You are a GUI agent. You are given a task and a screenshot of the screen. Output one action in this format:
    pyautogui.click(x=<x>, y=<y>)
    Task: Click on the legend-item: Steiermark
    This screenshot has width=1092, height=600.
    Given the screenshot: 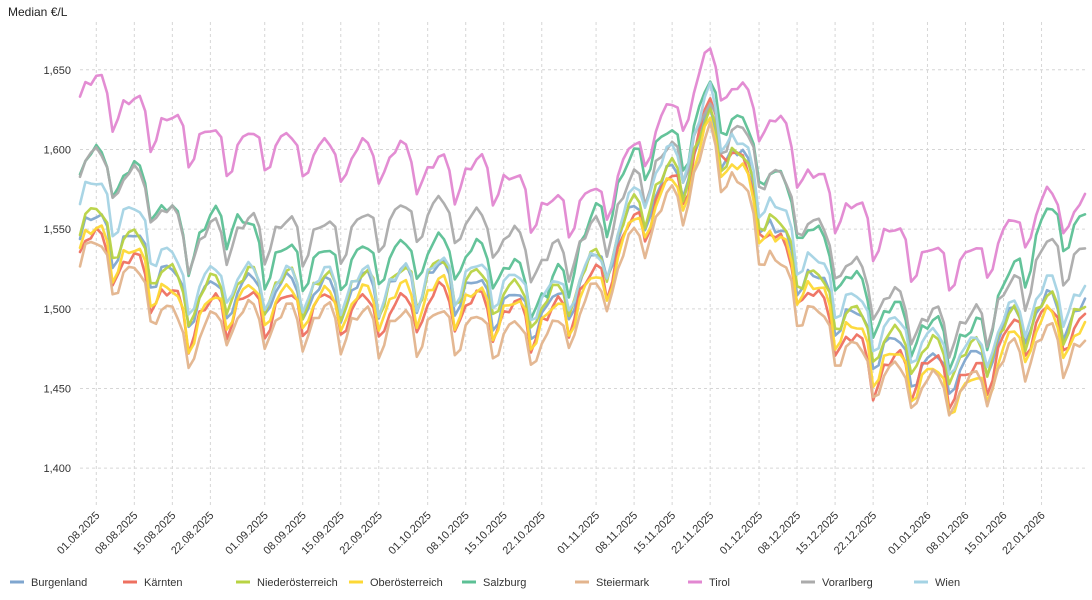 What is the action you would take?
    pyautogui.click(x=612, y=583)
    